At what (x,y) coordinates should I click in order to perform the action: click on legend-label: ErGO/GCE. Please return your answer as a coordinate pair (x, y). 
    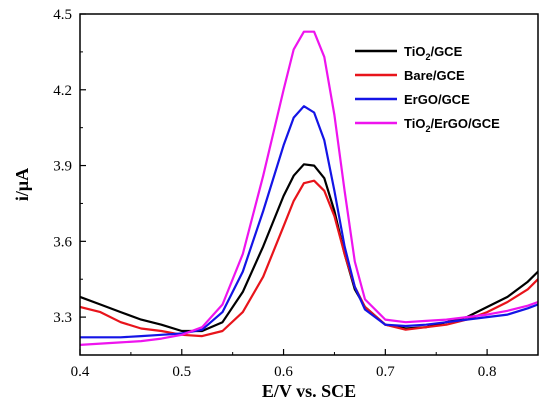
    Looking at the image, I should click on (437, 99).